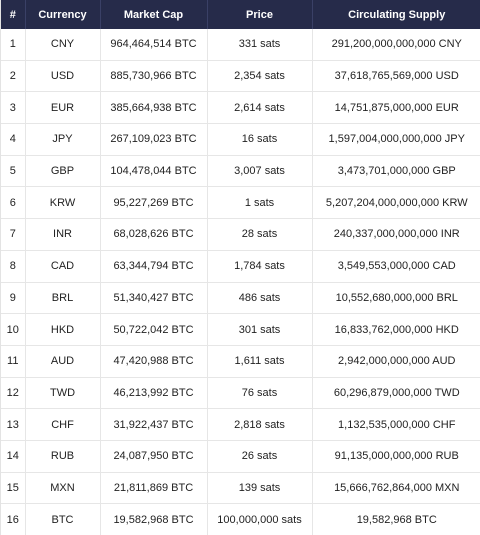 The width and height of the screenshot is (480, 535). What do you see at coordinates (154, 424) in the screenshot?
I see `cell-market-cap: 31,922,437 BTC` at bounding box center [154, 424].